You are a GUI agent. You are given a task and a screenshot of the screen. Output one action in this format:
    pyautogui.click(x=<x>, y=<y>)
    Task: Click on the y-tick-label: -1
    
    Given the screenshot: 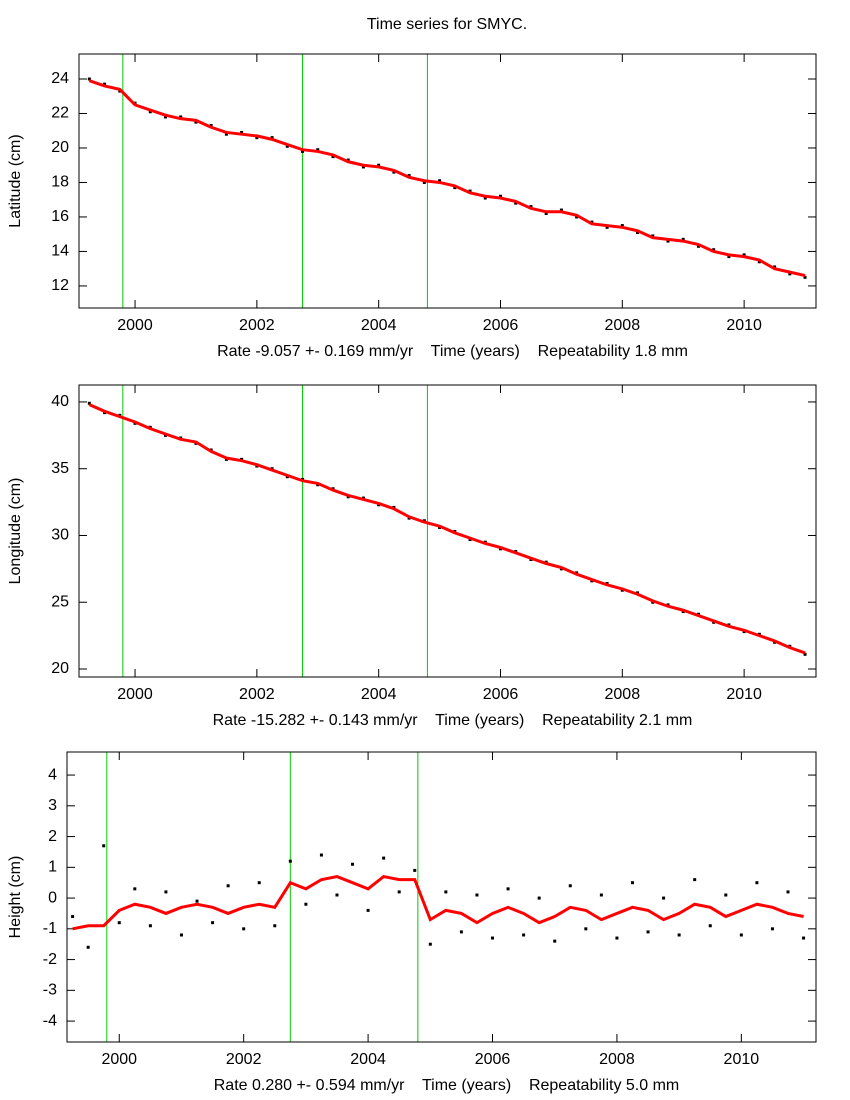 What is the action you would take?
    pyautogui.click(x=50, y=928)
    